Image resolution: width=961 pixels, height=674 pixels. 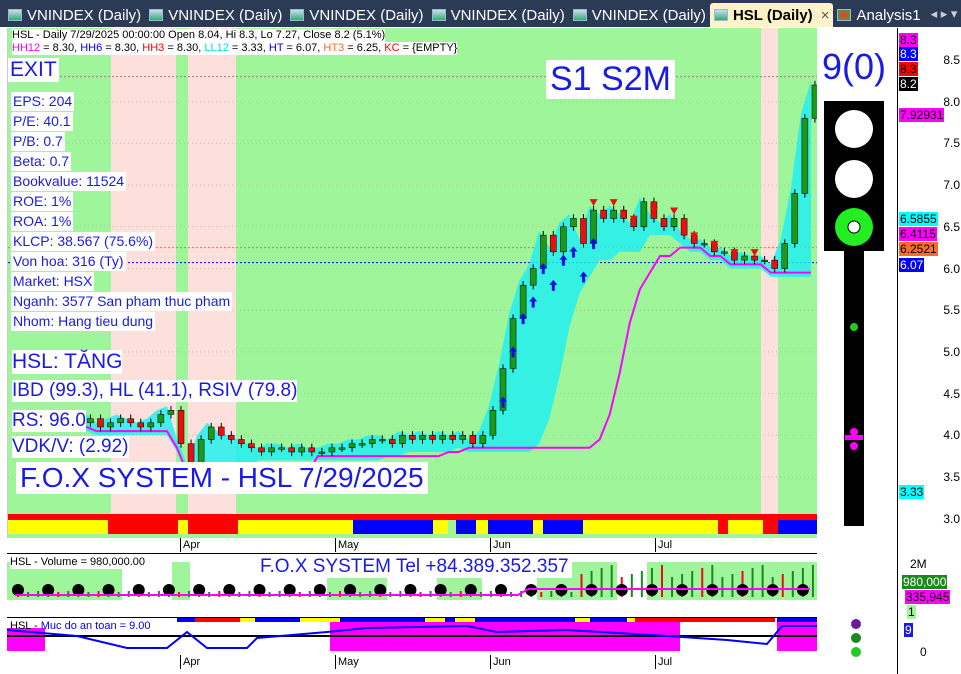 I want to click on tab-2: VNINDEX (Daily), so click(x=356, y=15).